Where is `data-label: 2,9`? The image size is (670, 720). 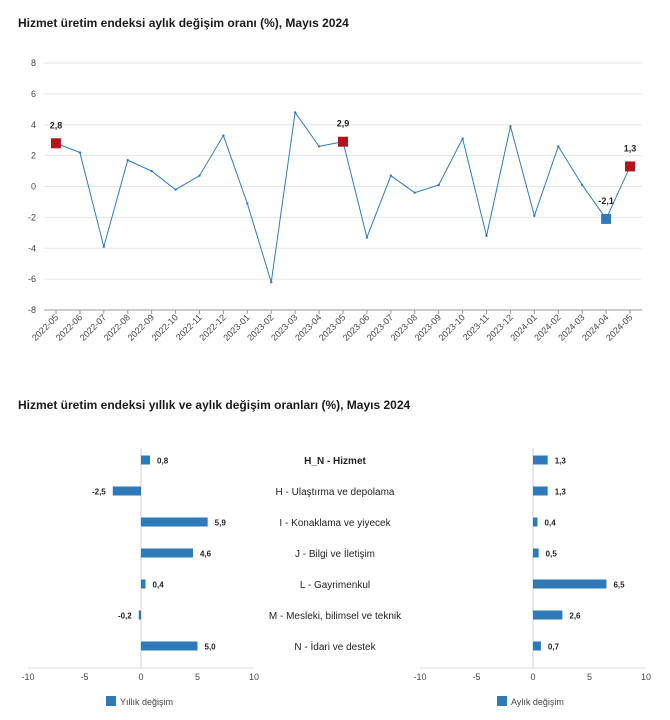 data-label: 2,9 is located at coordinates (343, 124).